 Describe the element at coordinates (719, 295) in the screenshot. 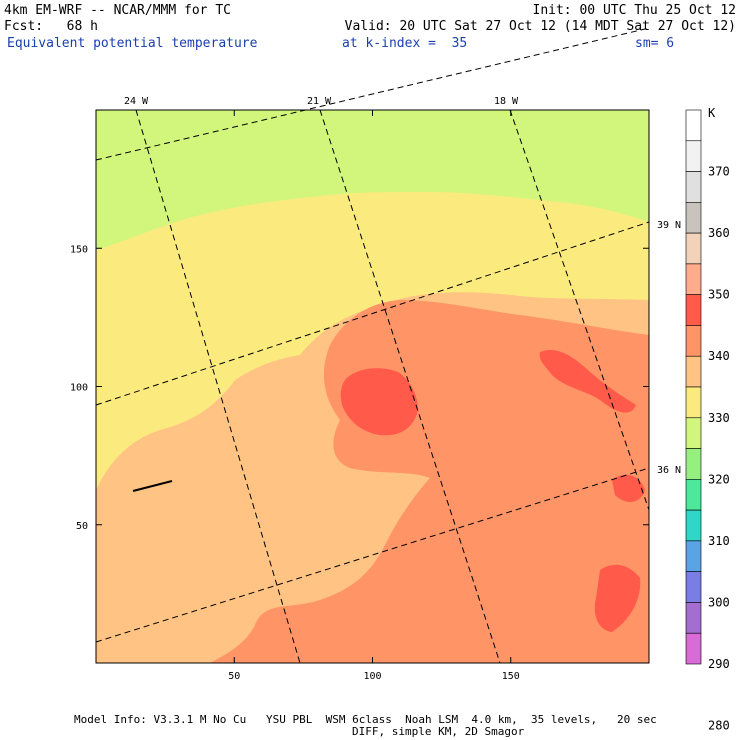

I see `colorbar-label-350: 350` at that location.